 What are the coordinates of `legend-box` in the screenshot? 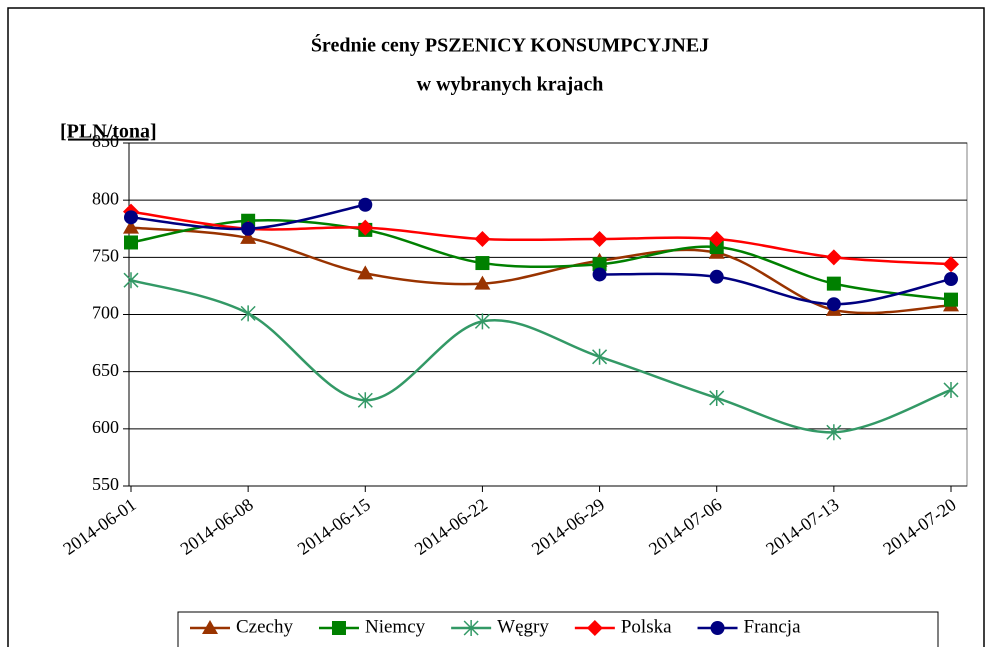 It's located at (558, 629).